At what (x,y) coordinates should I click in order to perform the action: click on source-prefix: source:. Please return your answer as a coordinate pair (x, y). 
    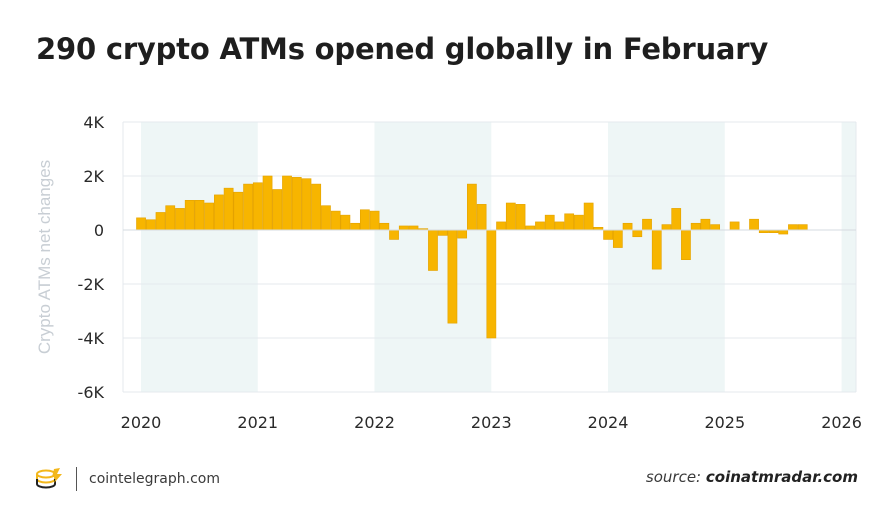
    Looking at the image, I should click on (673, 477).